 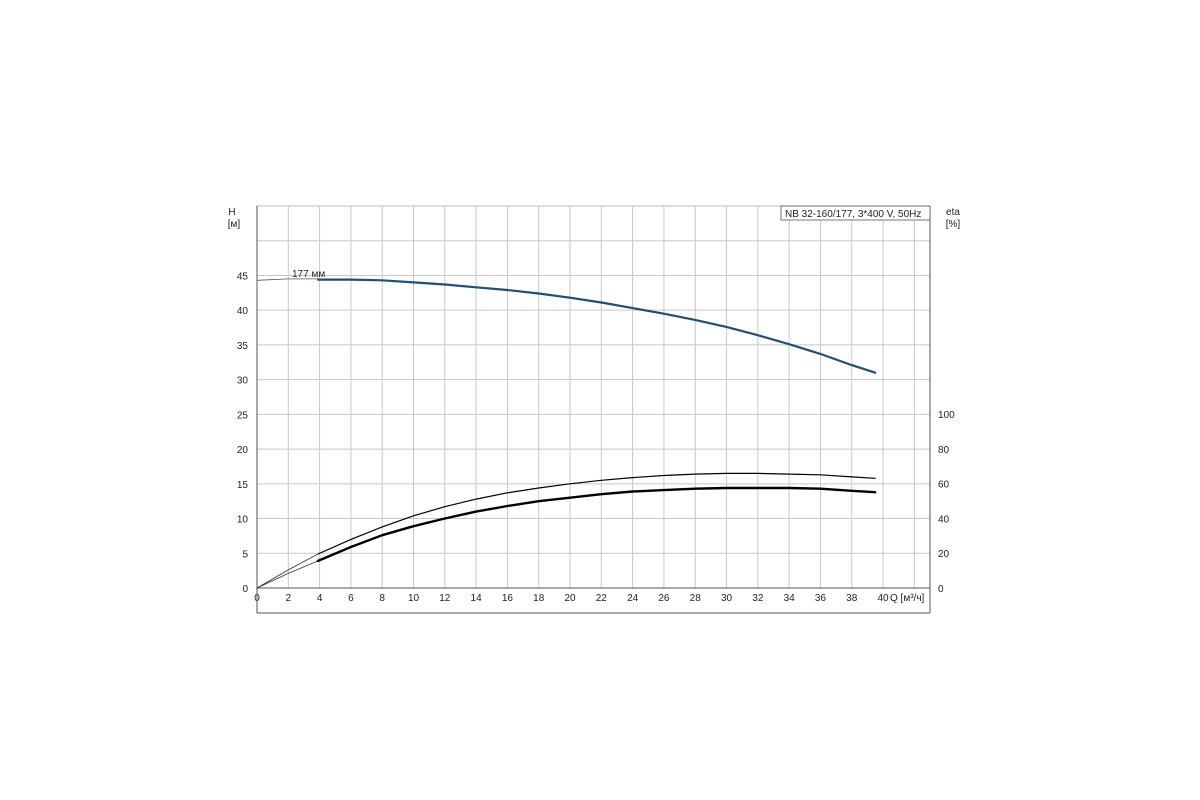 What do you see at coordinates (664, 598) in the screenshot?
I see `x-tick-label: 26` at bounding box center [664, 598].